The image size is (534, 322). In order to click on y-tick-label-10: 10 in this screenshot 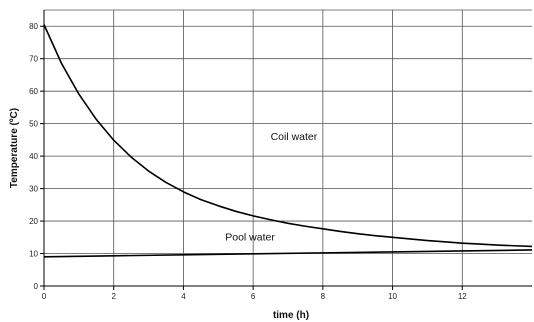, I will do `click(33, 254)`.